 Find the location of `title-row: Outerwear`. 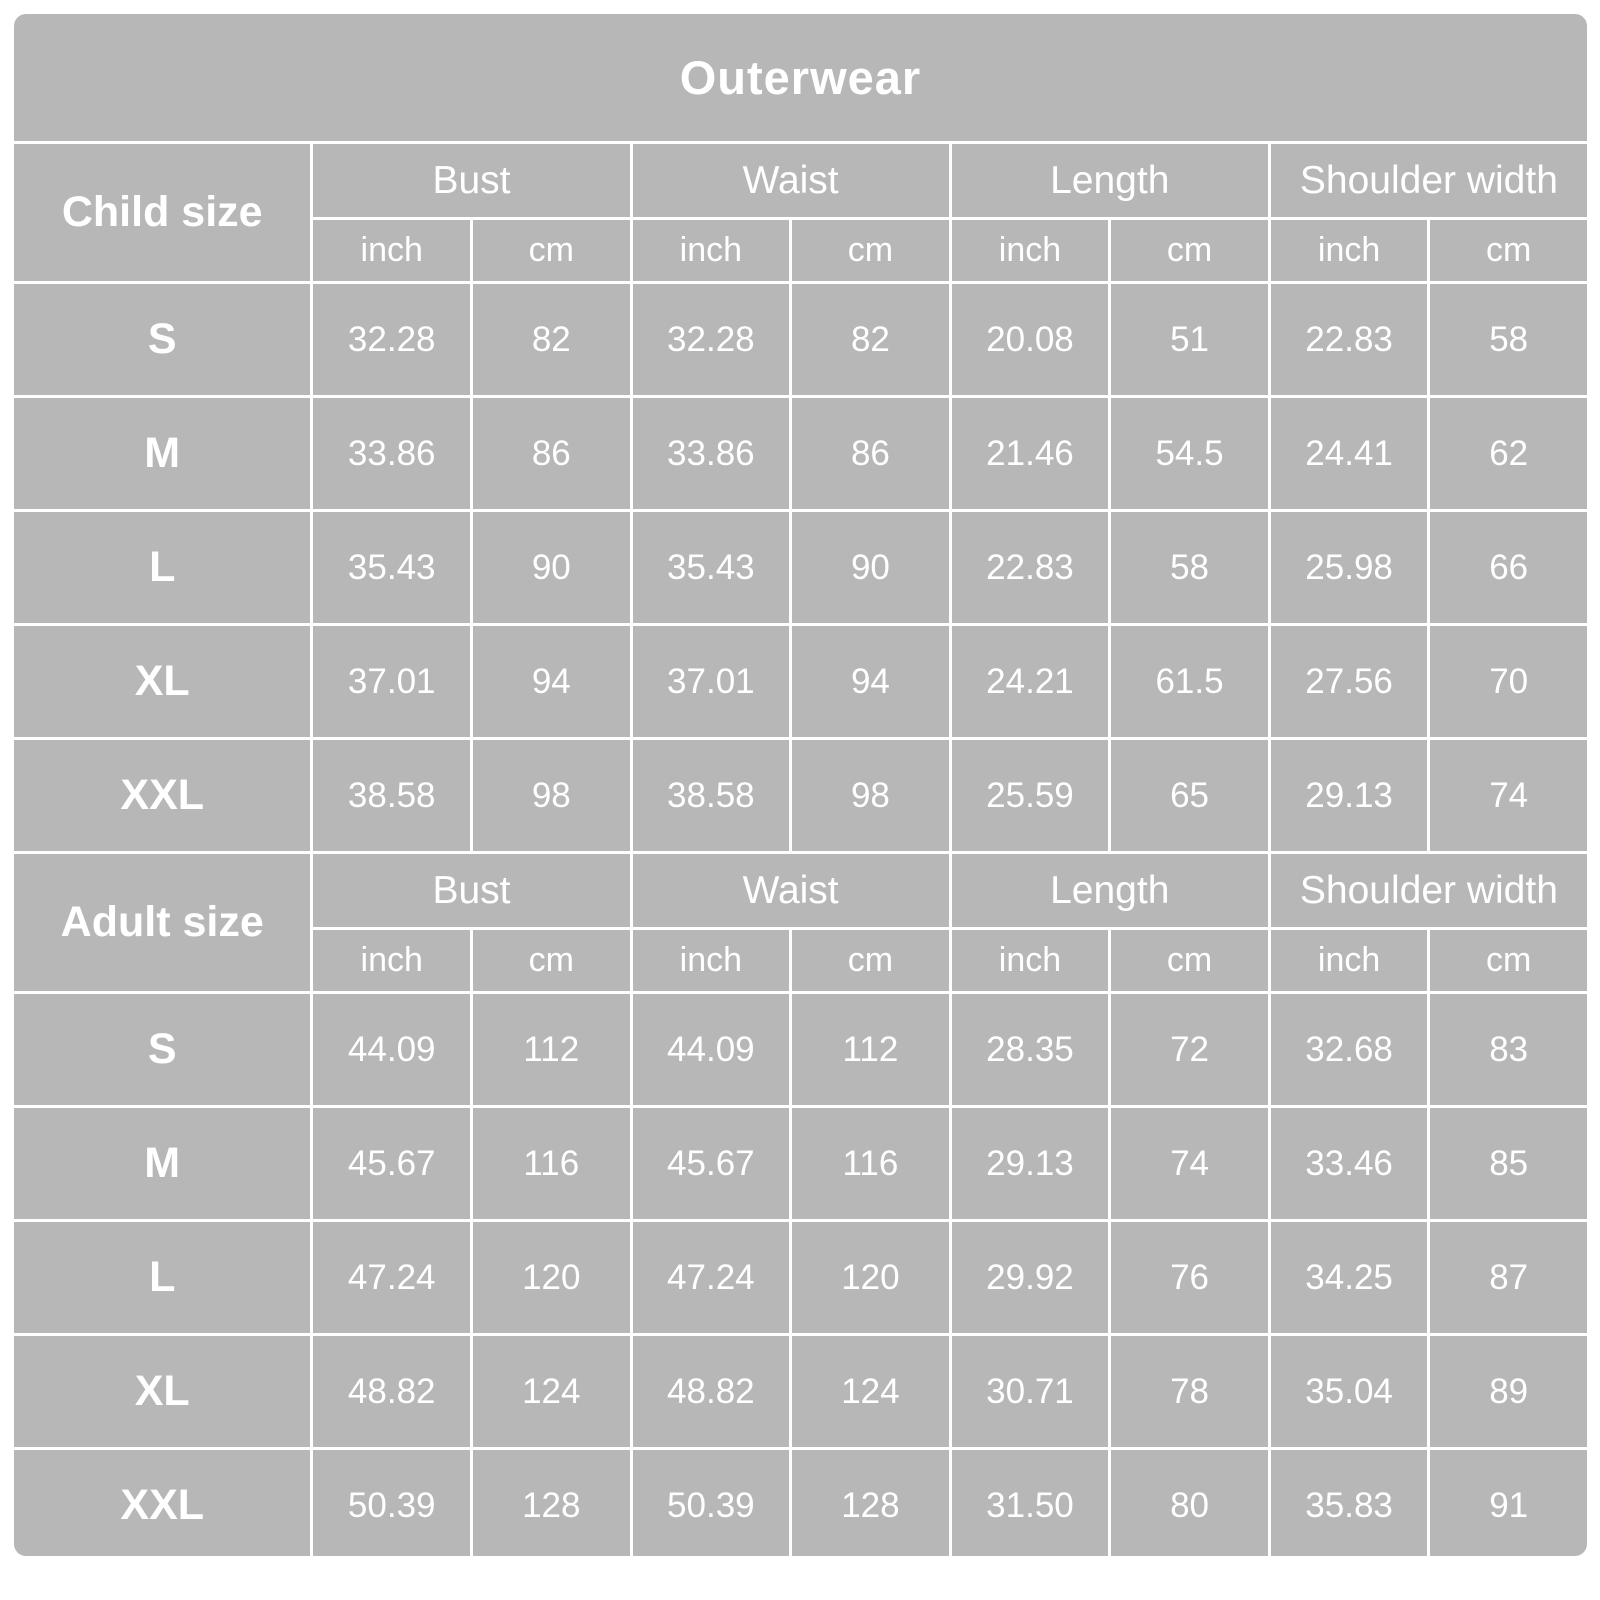

title-row: Outerwear is located at coordinates (800, 79).